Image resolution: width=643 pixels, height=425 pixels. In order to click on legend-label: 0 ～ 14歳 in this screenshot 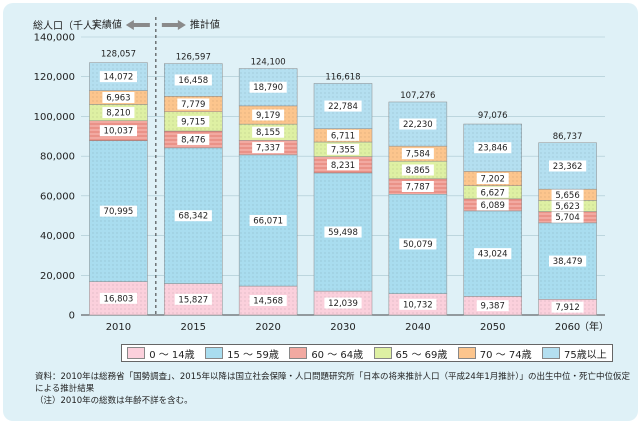, I will do `click(172, 355)`.